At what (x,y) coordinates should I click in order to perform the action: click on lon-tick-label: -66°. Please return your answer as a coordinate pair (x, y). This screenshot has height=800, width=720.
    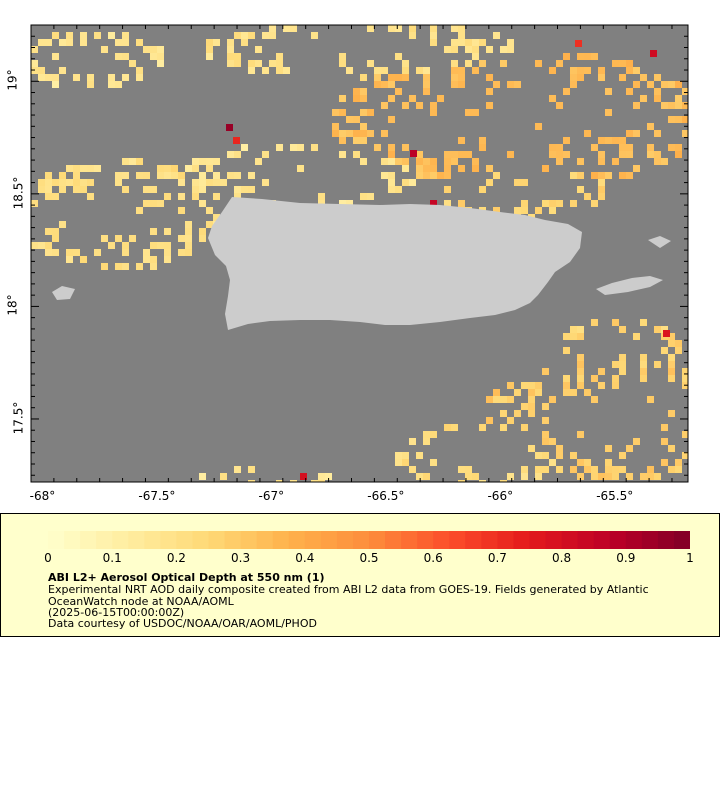
    Looking at the image, I should click on (500, 496).